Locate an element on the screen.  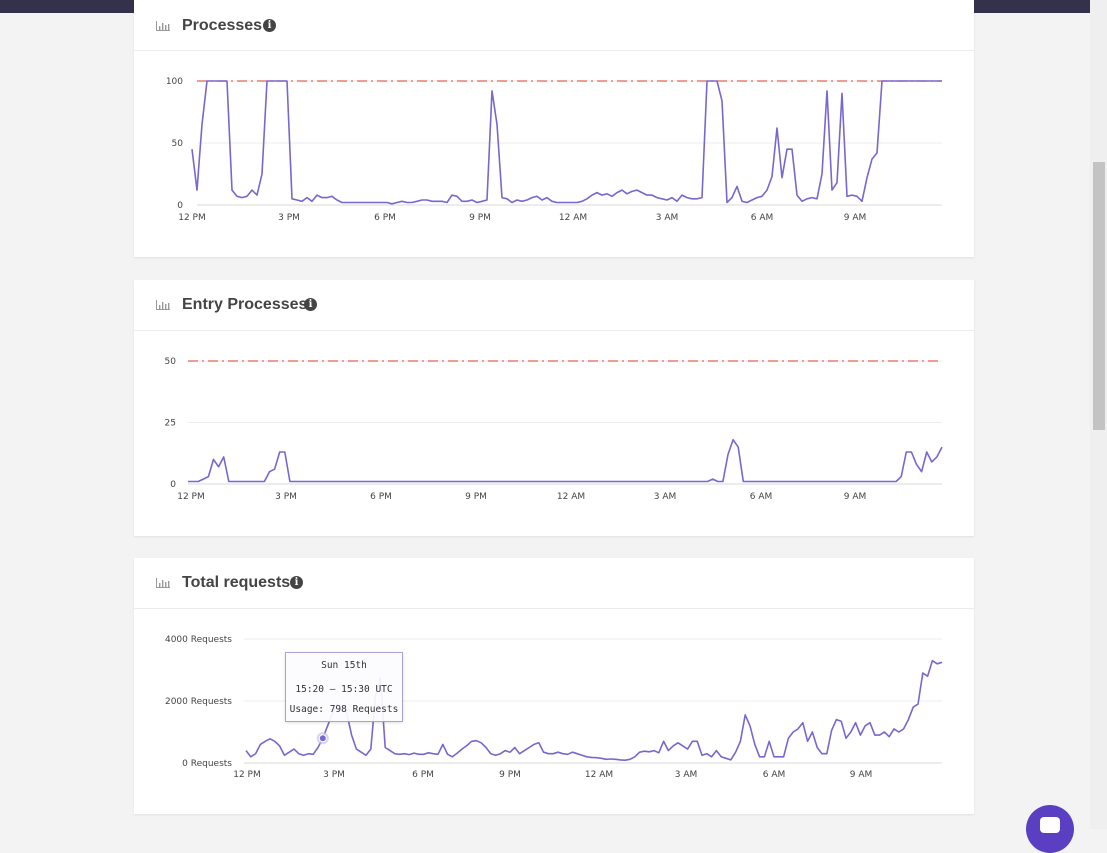
y-tick-label: 4000 Requests is located at coordinates (198, 640).